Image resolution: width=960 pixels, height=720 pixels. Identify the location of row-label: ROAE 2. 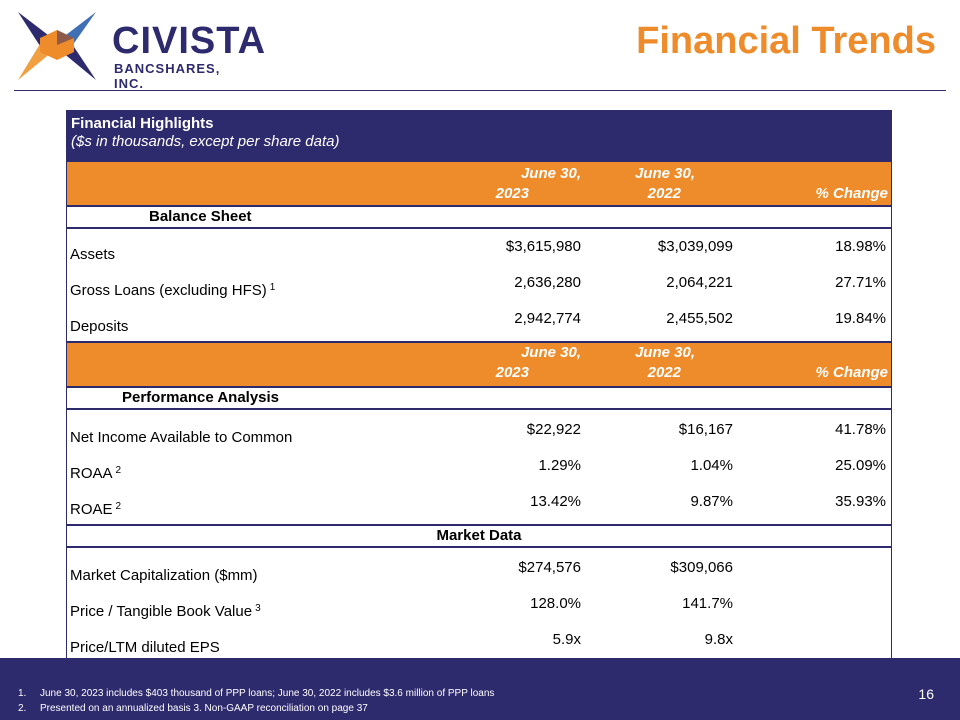
(96, 509).